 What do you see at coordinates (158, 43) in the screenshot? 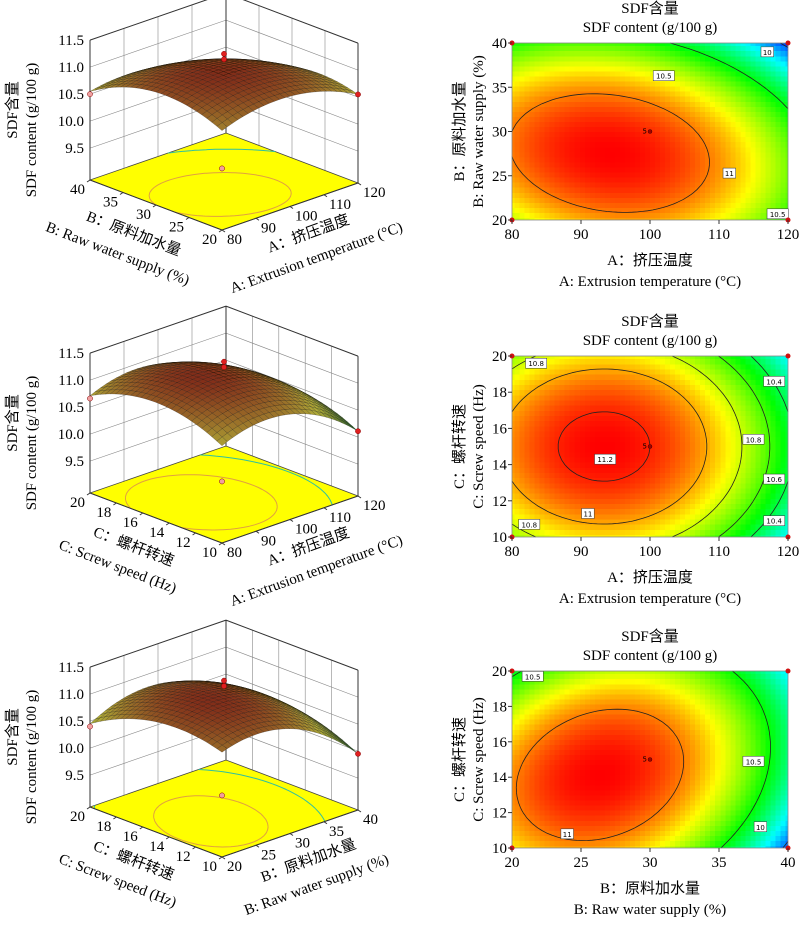
I see `wall-gridline` at bounding box center [158, 43].